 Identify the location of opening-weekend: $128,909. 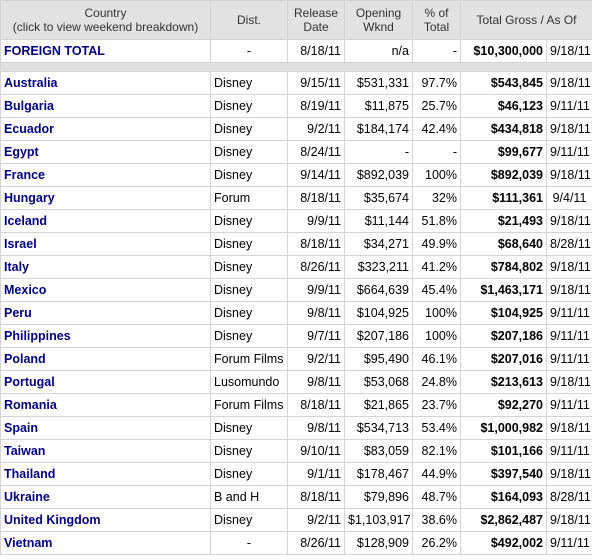
(378, 543).